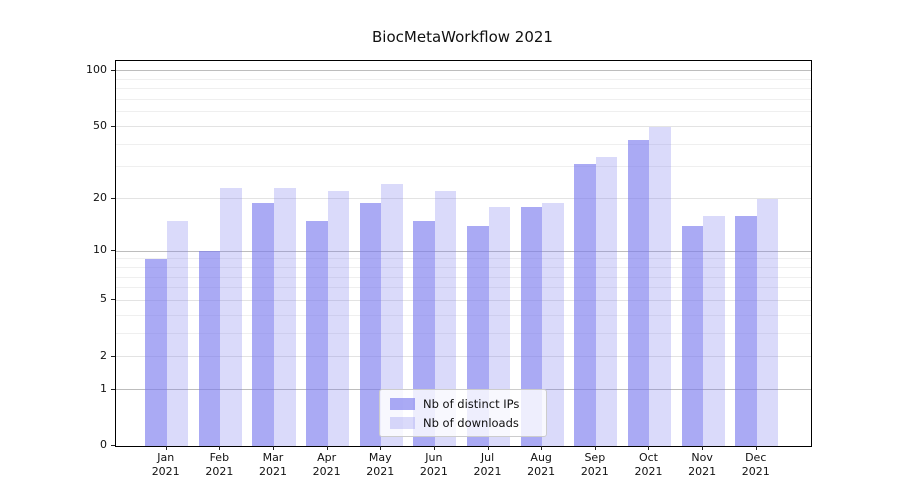 This screenshot has width=900, height=500. Describe the element at coordinates (103, 299) in the screenshot. I see `y-tick-label-5: 5` at that location.